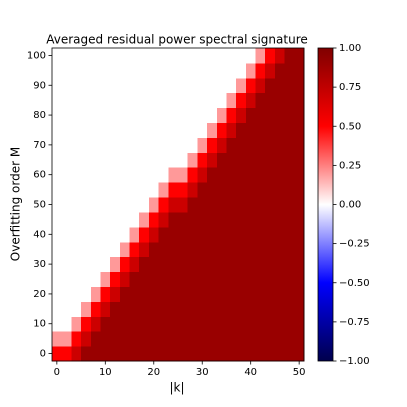  Describe the element at coordinates (354, 283) in the screenshot. I see `colorbar-tick-label: −0.50` at that location.